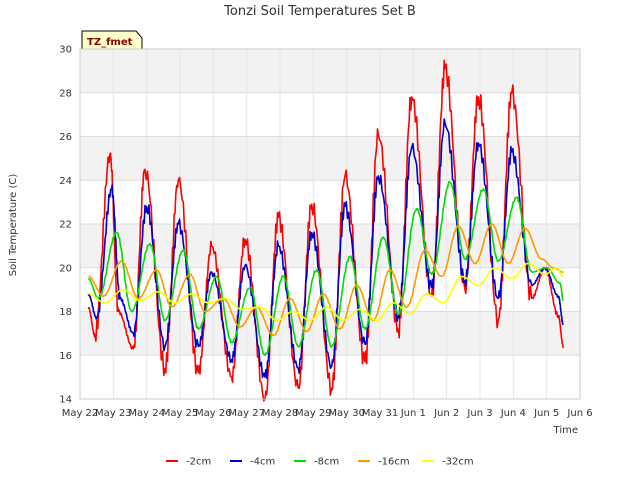 This screenshot has width=640, height=480. Describe the element at coordinates (80, 413) in the screenshot. I see `x-tick-label: May 22` at that location.